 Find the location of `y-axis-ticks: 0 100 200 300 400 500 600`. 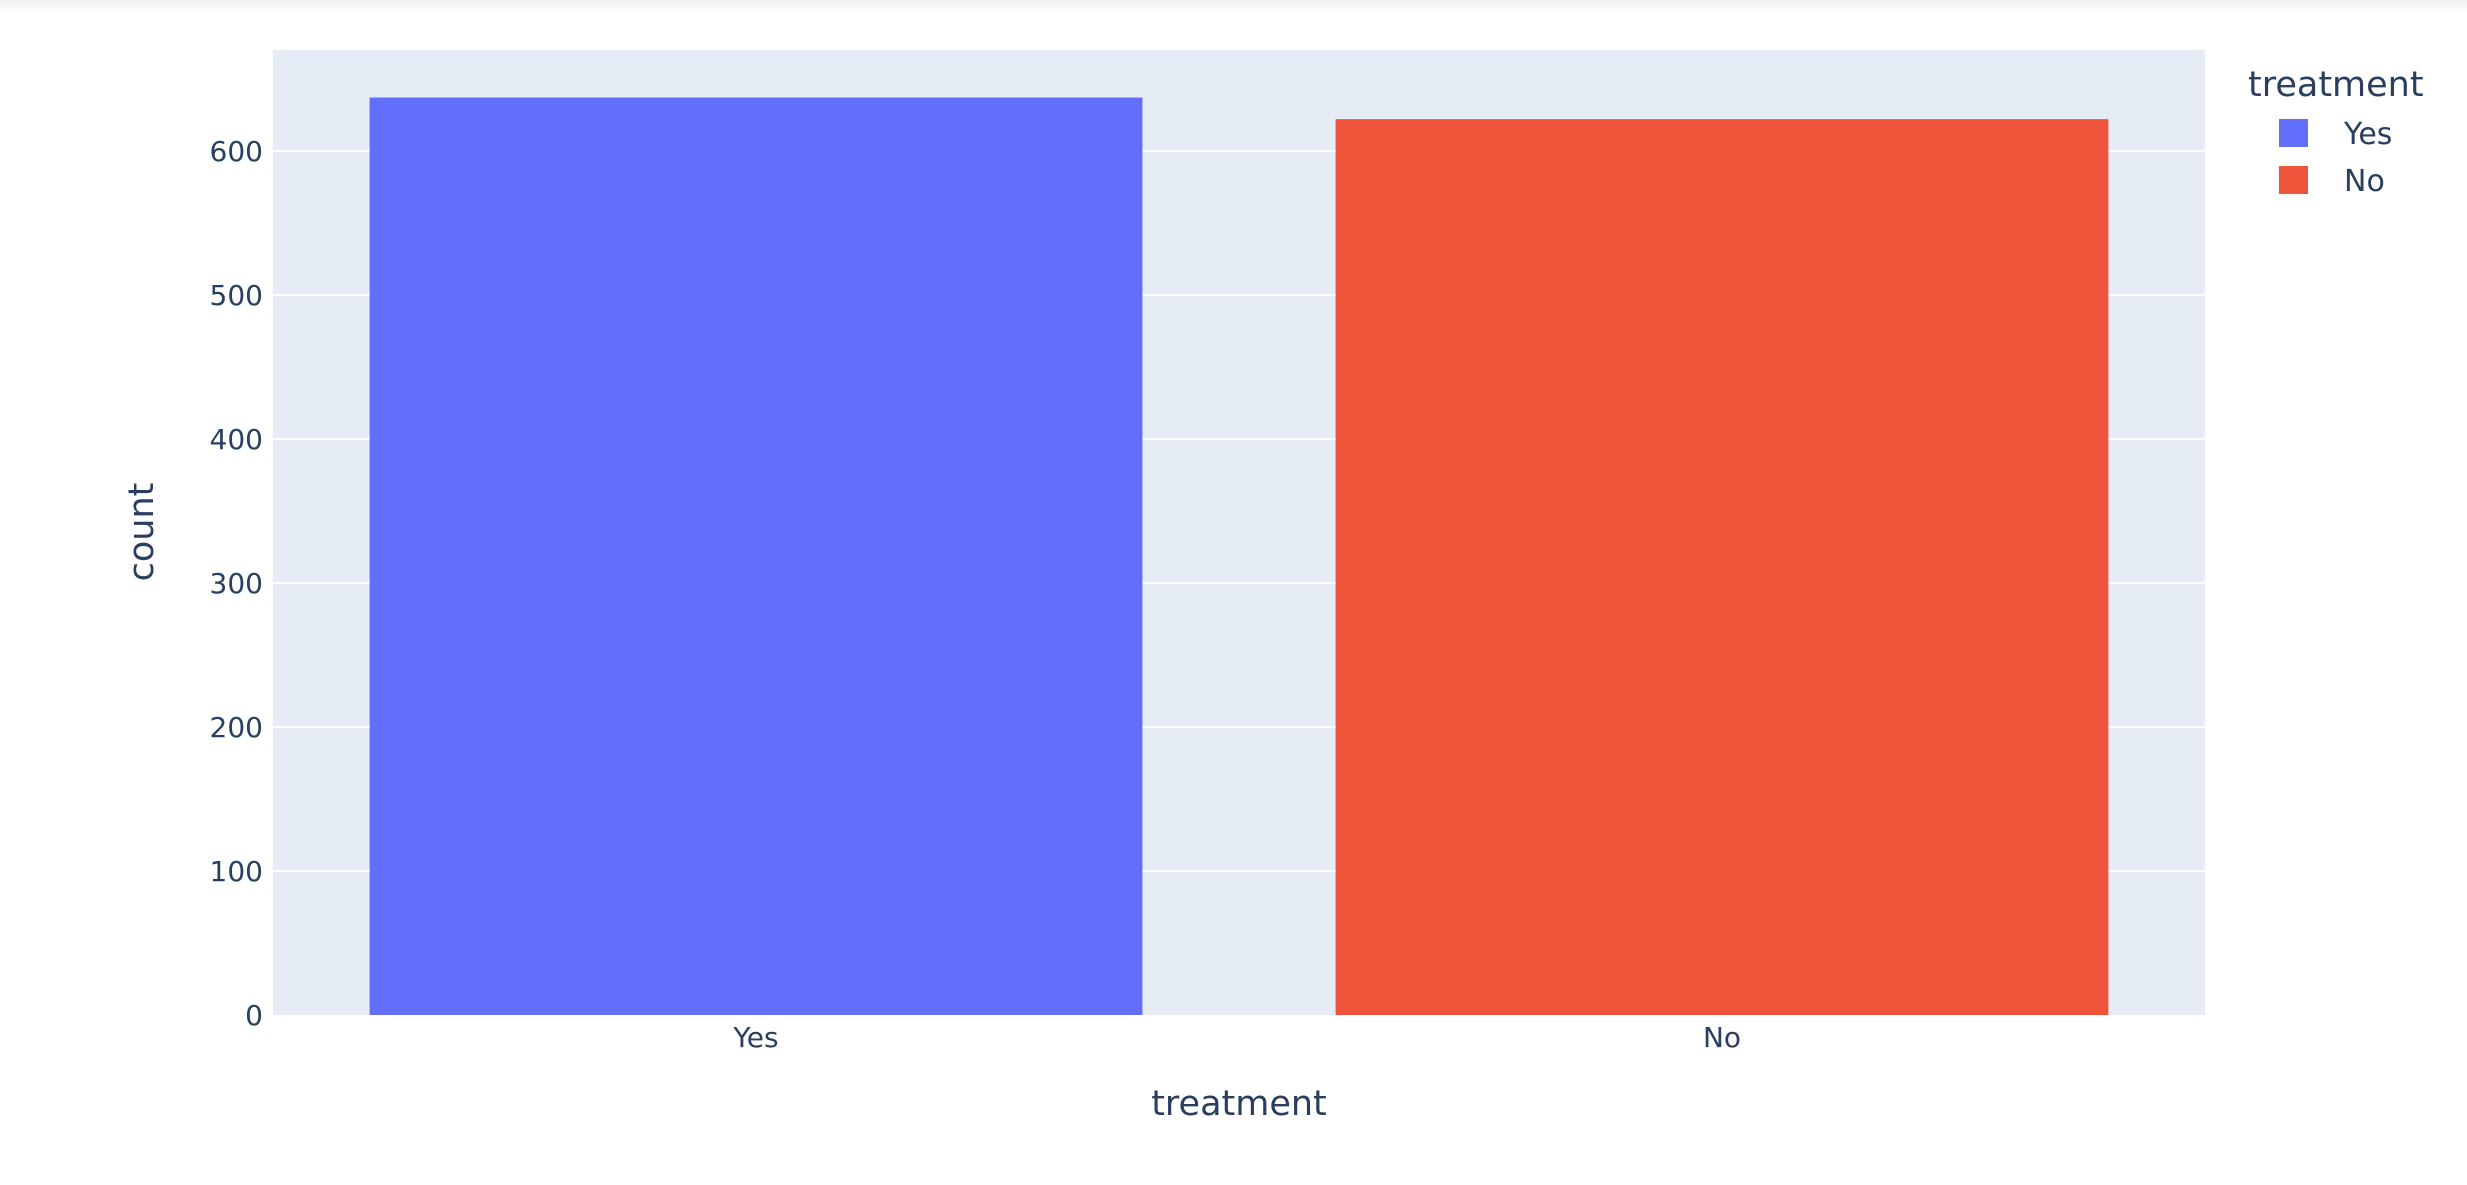

y-axis-ticks: 0 100 200 300 400 500 600 is located at coordinates (236, 583).